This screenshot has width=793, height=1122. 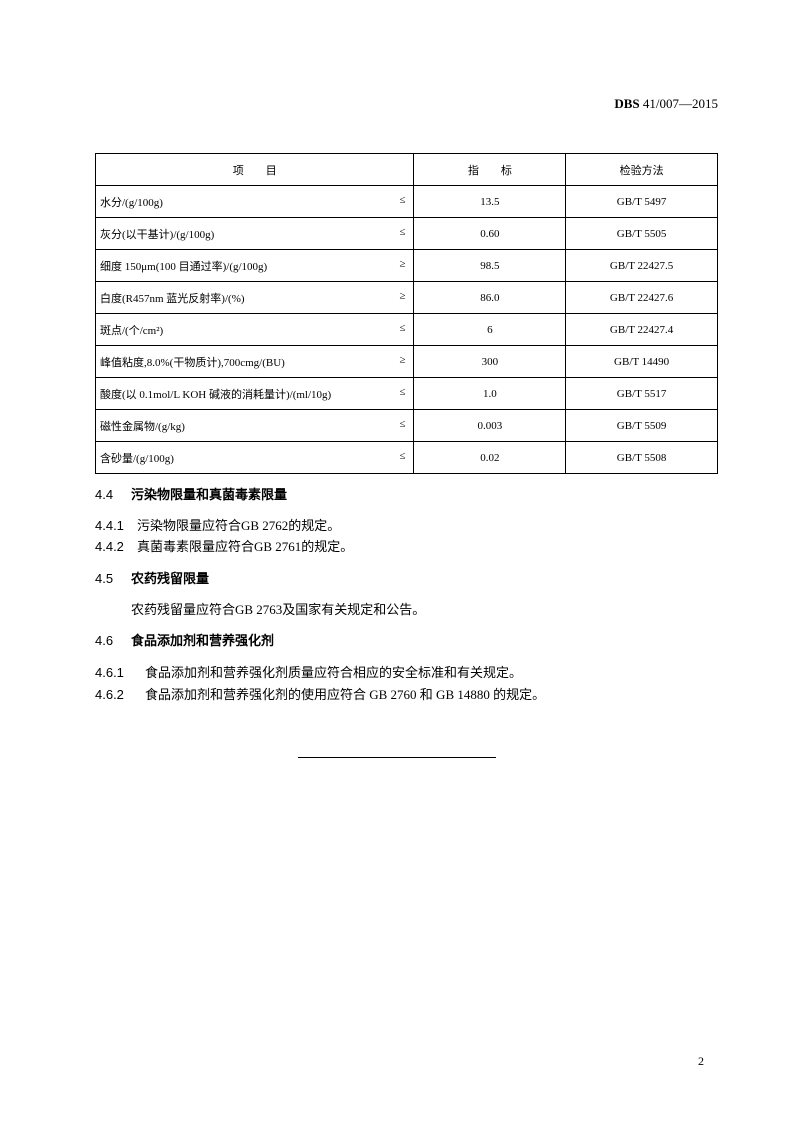 I want to click on item-label: 酸度(以 0.1mol/L KOH 碱液的消耗量计)/(ml/10g), so click(x=216, y=394).